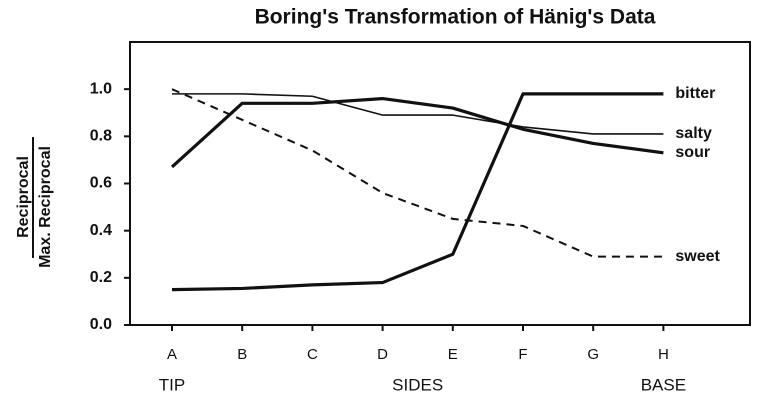 This screenshot has height=406, width=770. What do you see at coordinates (45, 207) in the screenshot?
I see `y-label-denominator: Max. Reciprocal` at bounding box center [45, 207].